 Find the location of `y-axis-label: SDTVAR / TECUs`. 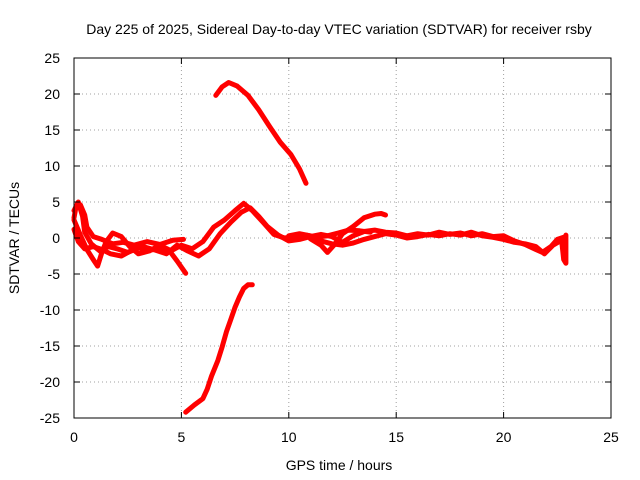

y-axis-label: SDTVAR / TECUs is located at coordinates (14, 238).